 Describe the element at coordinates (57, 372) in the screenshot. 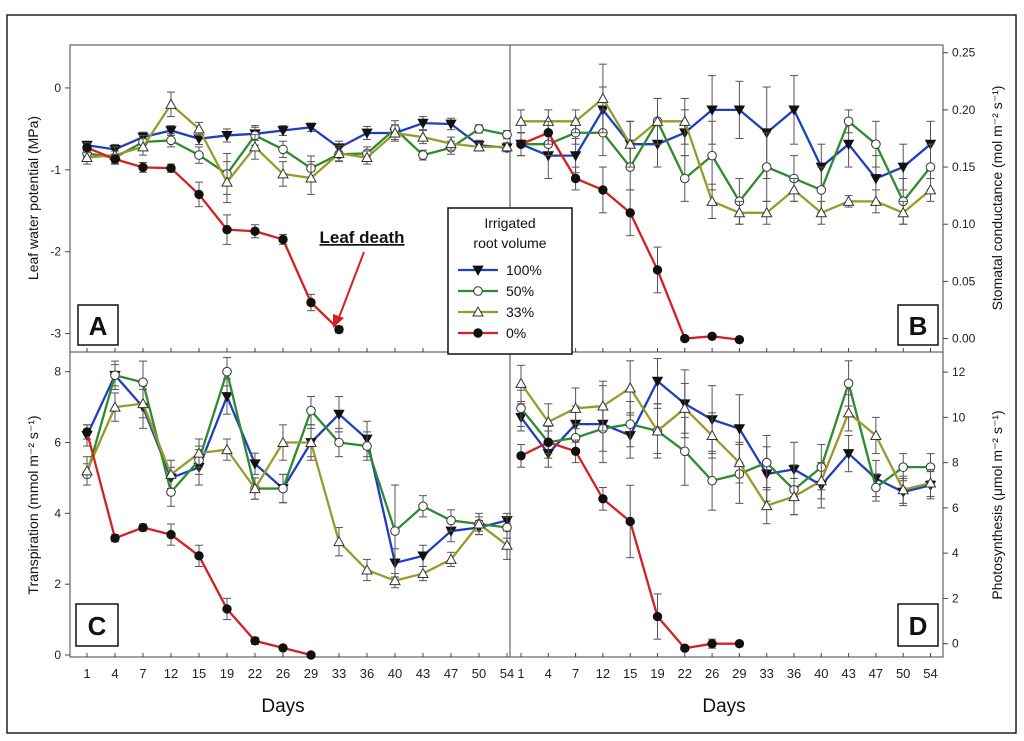

I see `panel-c-ytick-label: 8` at that location.